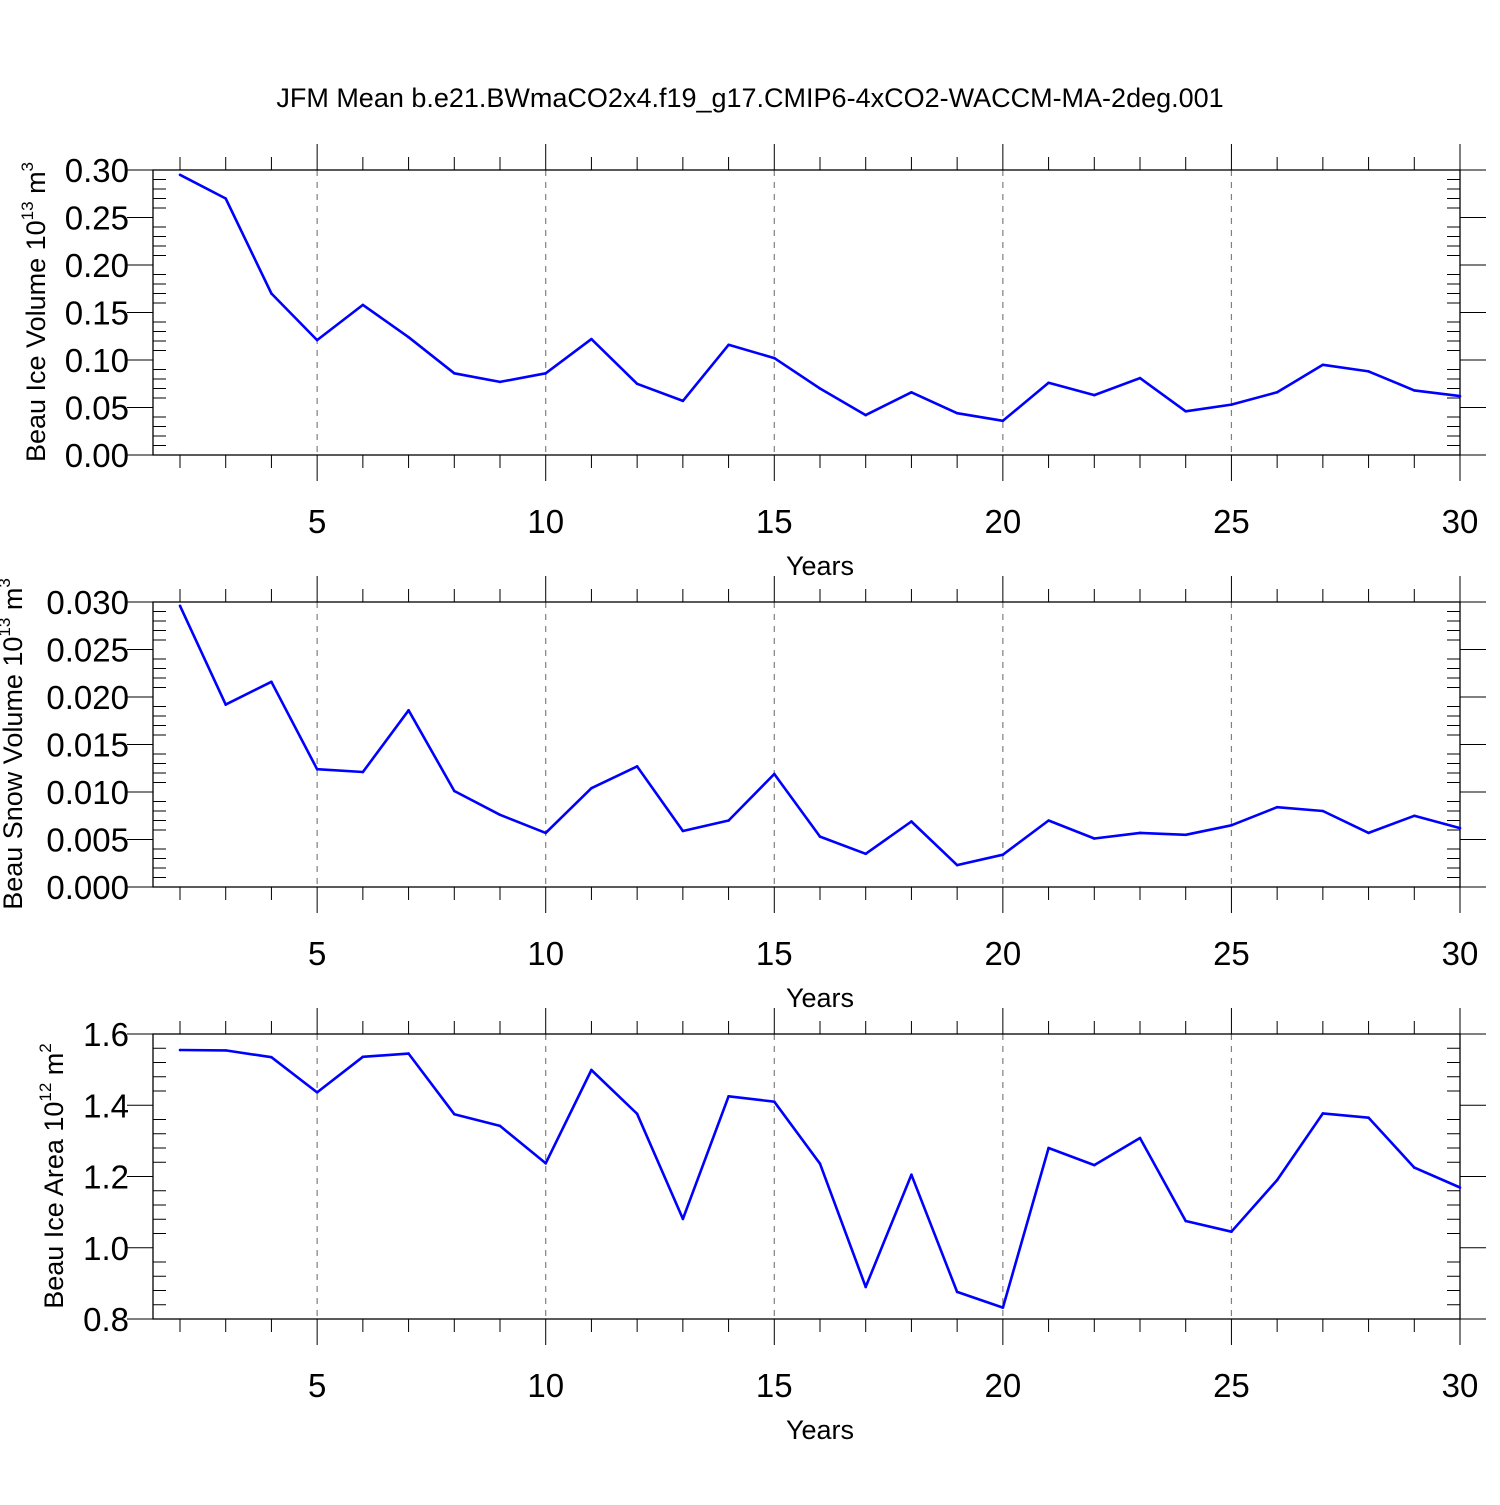 The width and height of the screenshot is (1500, 1505). What do you see at coordinates (97, 265) in the screenshot?
I see `y-tick-label: 0.20` at bounding box center [97, 265].